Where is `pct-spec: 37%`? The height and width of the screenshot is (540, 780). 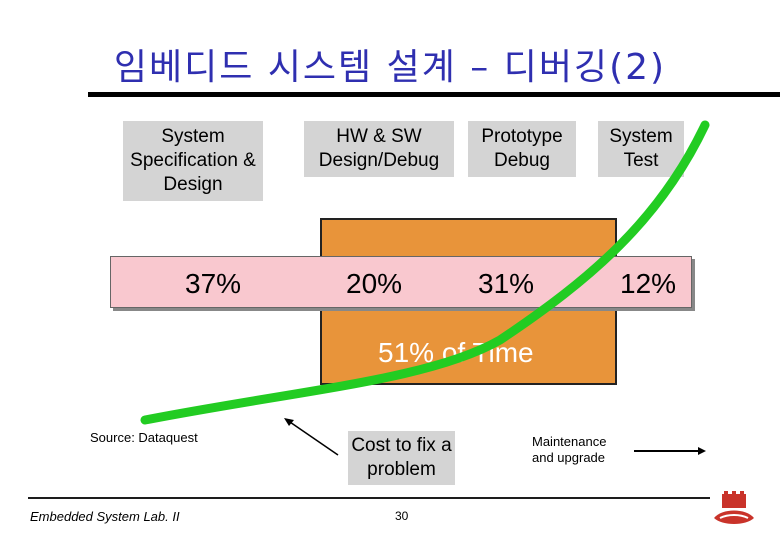 pct-spec: 37% is located at coordinates (213, 283).